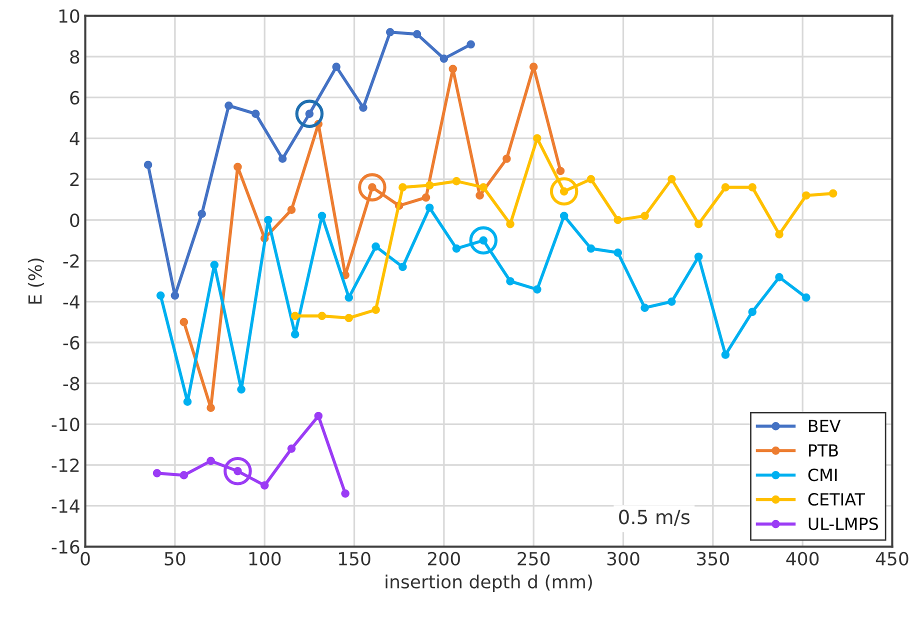 This screenshot has height=632, width=917. What do you see at coordinates (66, 547) in the screenshot?
I see `y-tick-label: -16` at bounding box center [66, 547].